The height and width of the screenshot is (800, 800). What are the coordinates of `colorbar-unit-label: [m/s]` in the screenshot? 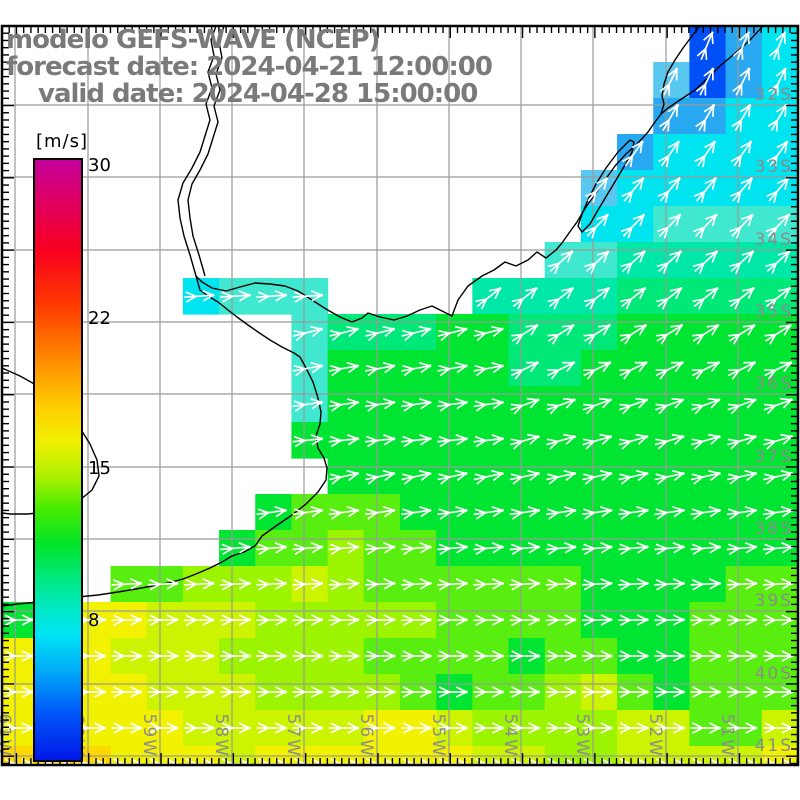 It's located at (62, 141).